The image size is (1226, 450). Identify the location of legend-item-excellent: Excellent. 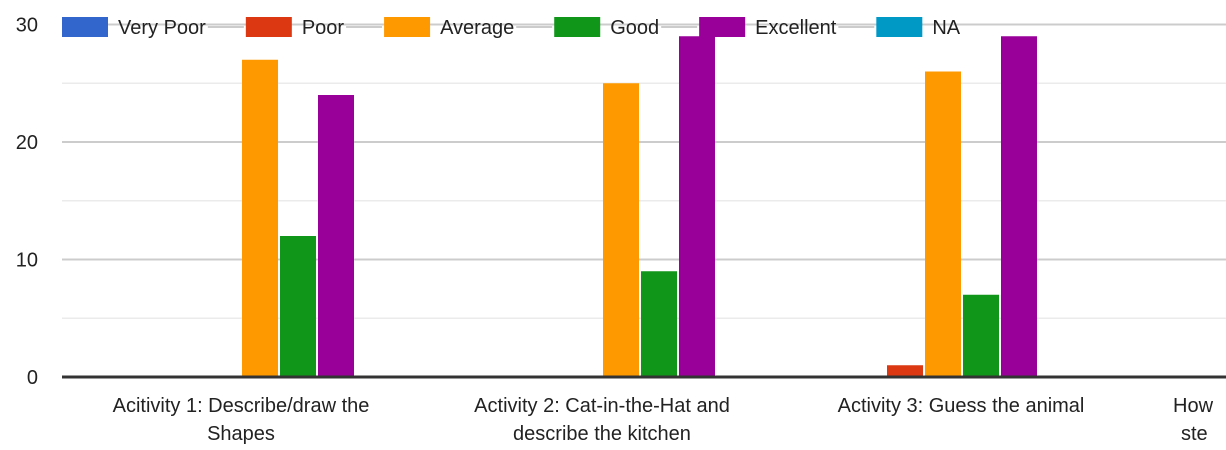
(787, 28).